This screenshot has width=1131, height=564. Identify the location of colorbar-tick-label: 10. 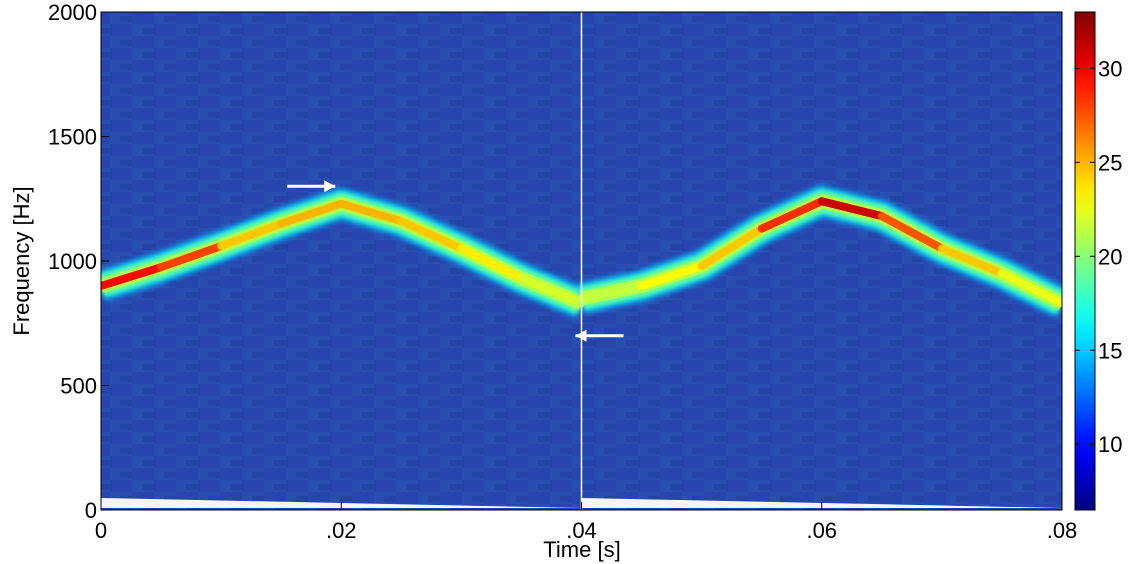
(1110, 444).